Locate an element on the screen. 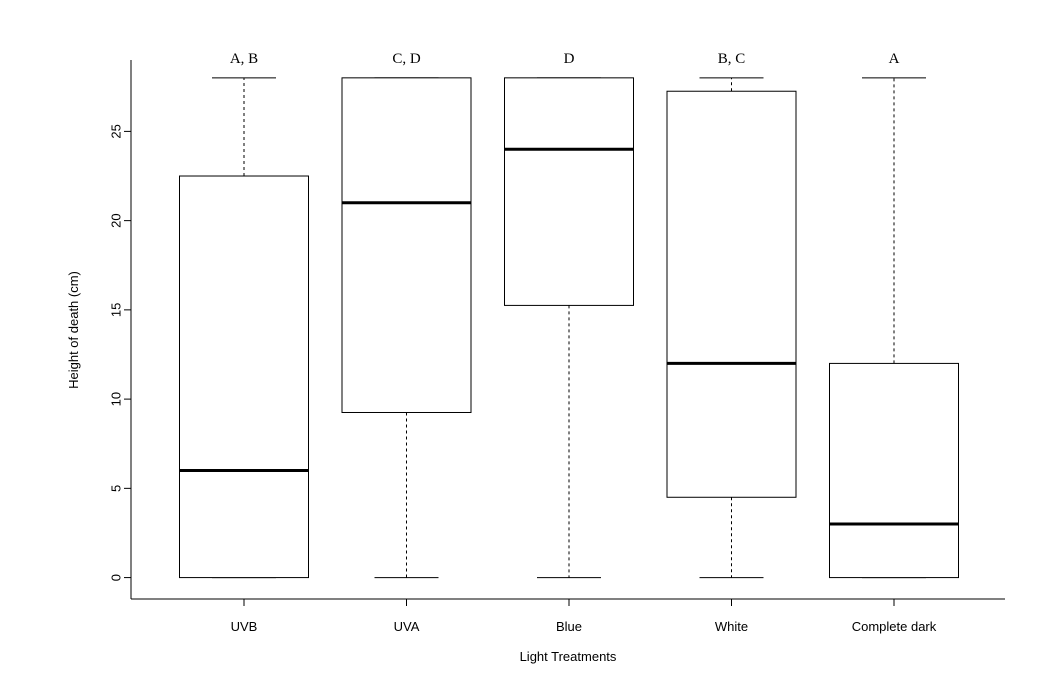  y-axis-title: Height of death (cm) is located at coordinates (73, 330).